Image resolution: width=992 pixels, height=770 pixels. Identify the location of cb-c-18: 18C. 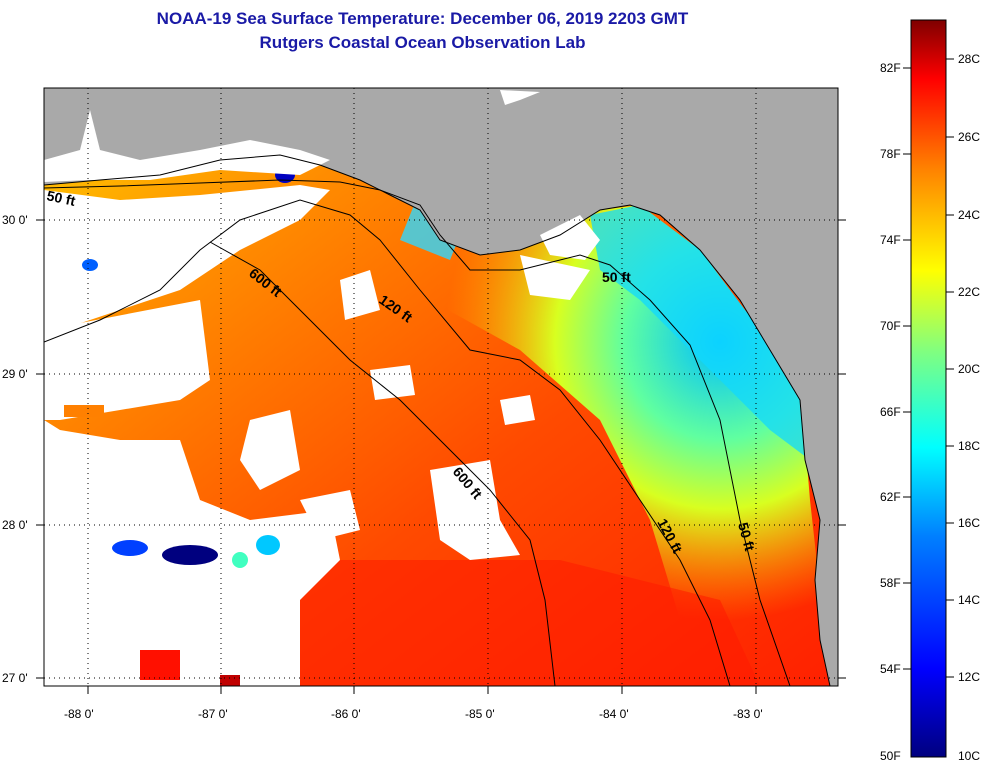
(969, 446).